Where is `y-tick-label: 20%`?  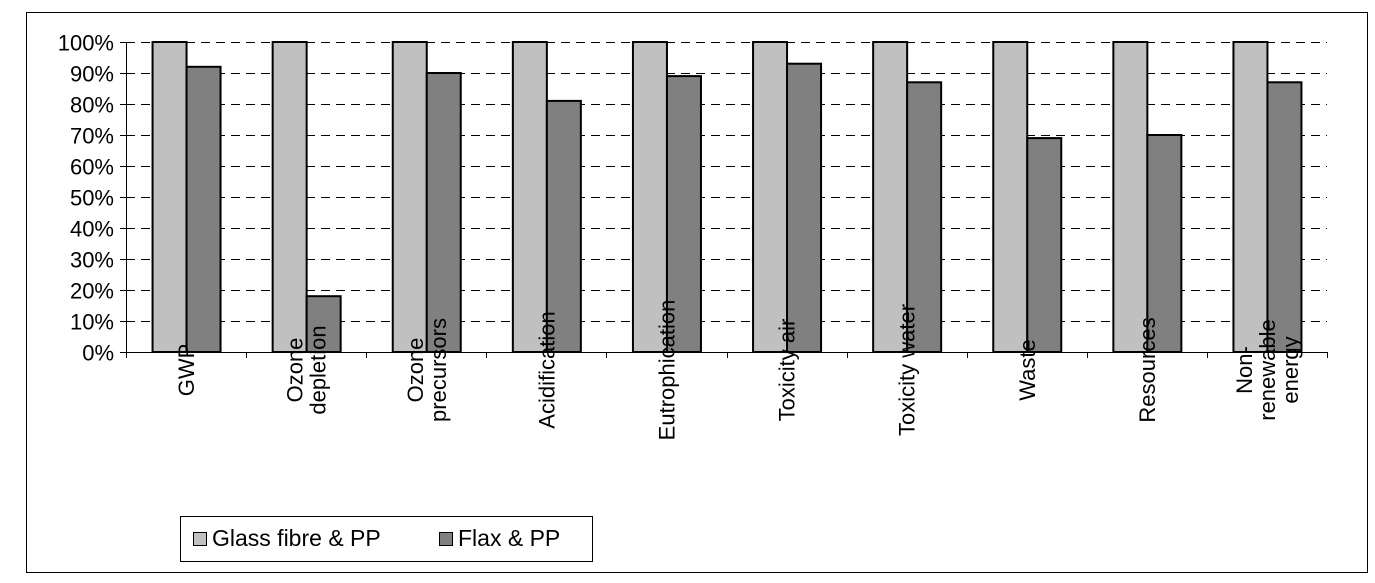 y-tick-label: 20% is located at coordinates (92, 291).